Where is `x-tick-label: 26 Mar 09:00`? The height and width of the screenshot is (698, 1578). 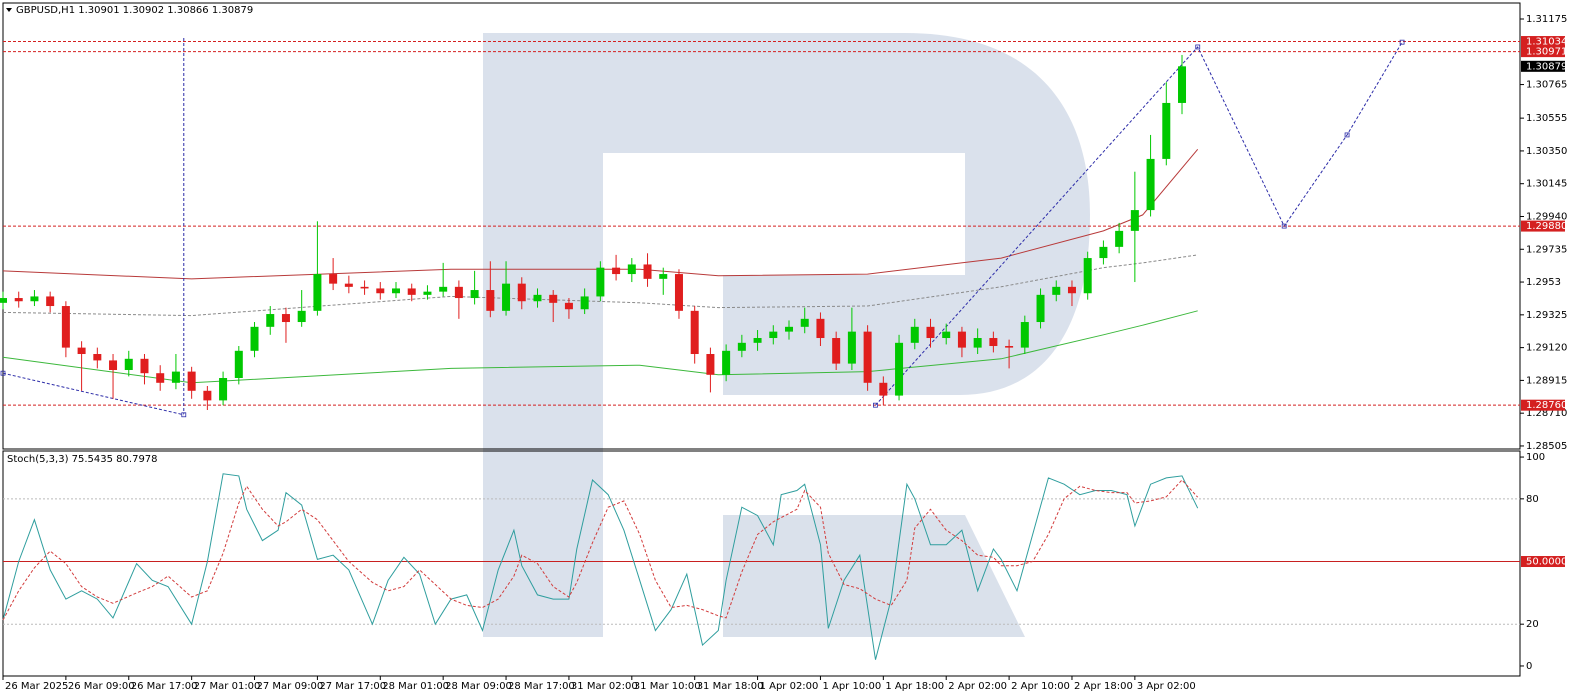
x-tick-label: 26 Mar 09:00 is located at coordinates (101, 686).